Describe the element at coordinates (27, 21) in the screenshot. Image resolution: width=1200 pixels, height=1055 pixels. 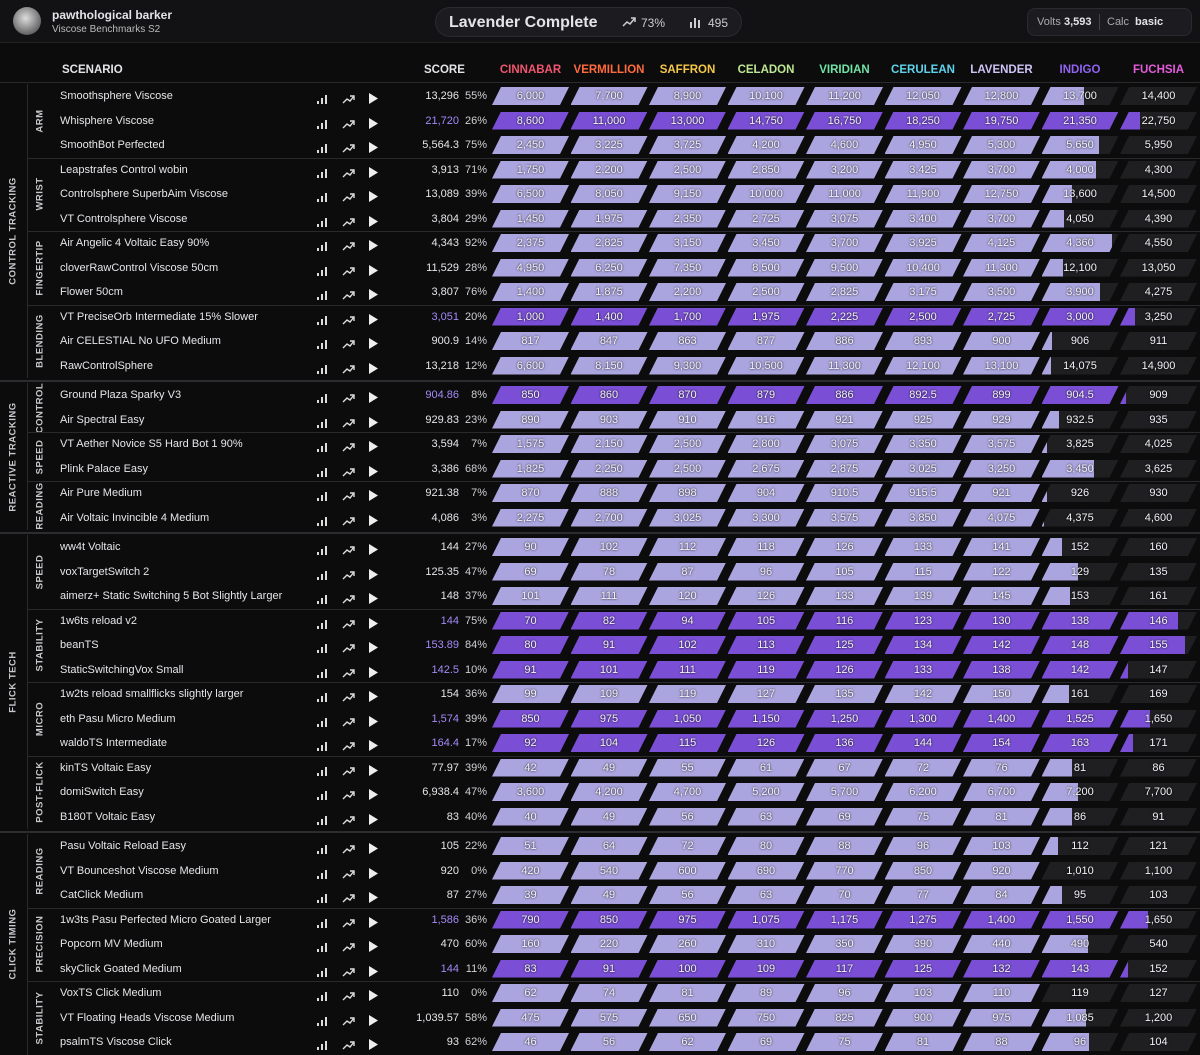
I see `avatar` at that location.